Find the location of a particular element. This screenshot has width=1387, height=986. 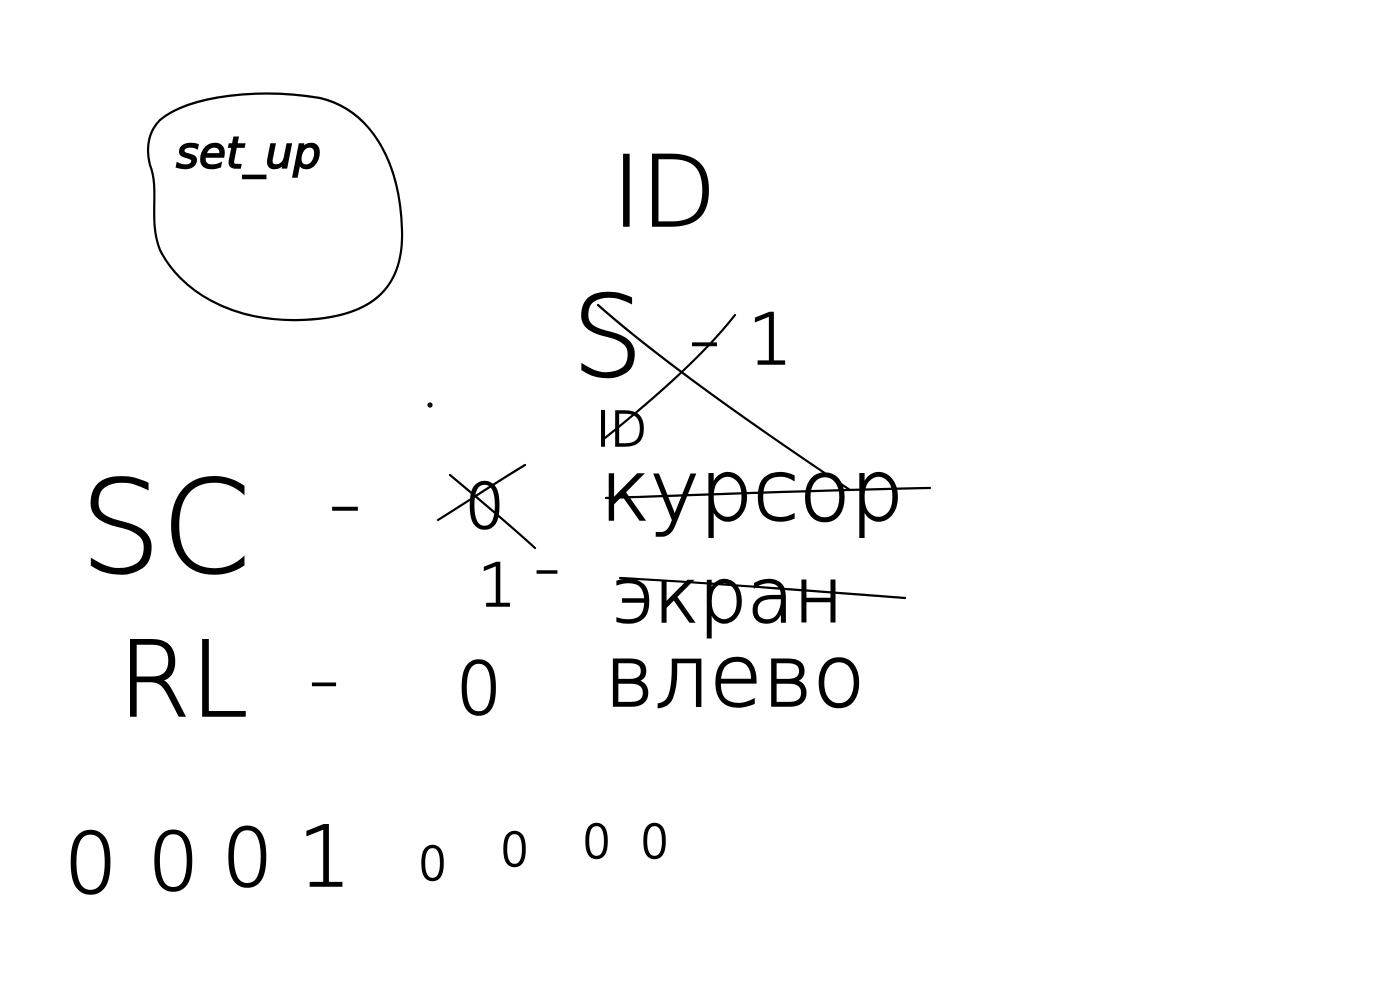

setup-bubble: set_up is located at coordinates (275, 207).